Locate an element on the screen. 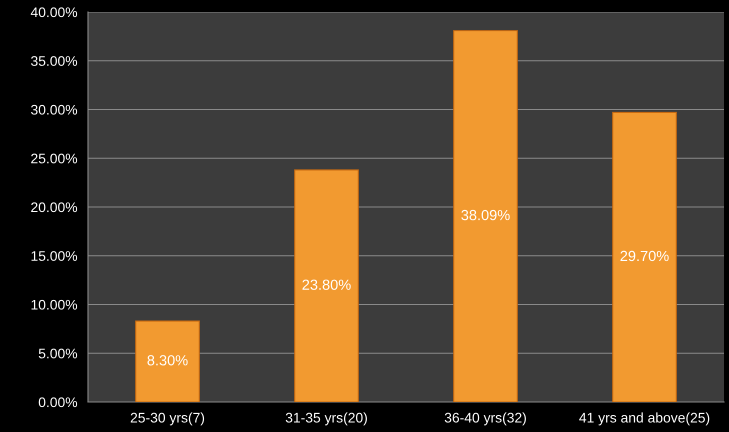  data-label: 38.09% is located at coordinates (485, 215).